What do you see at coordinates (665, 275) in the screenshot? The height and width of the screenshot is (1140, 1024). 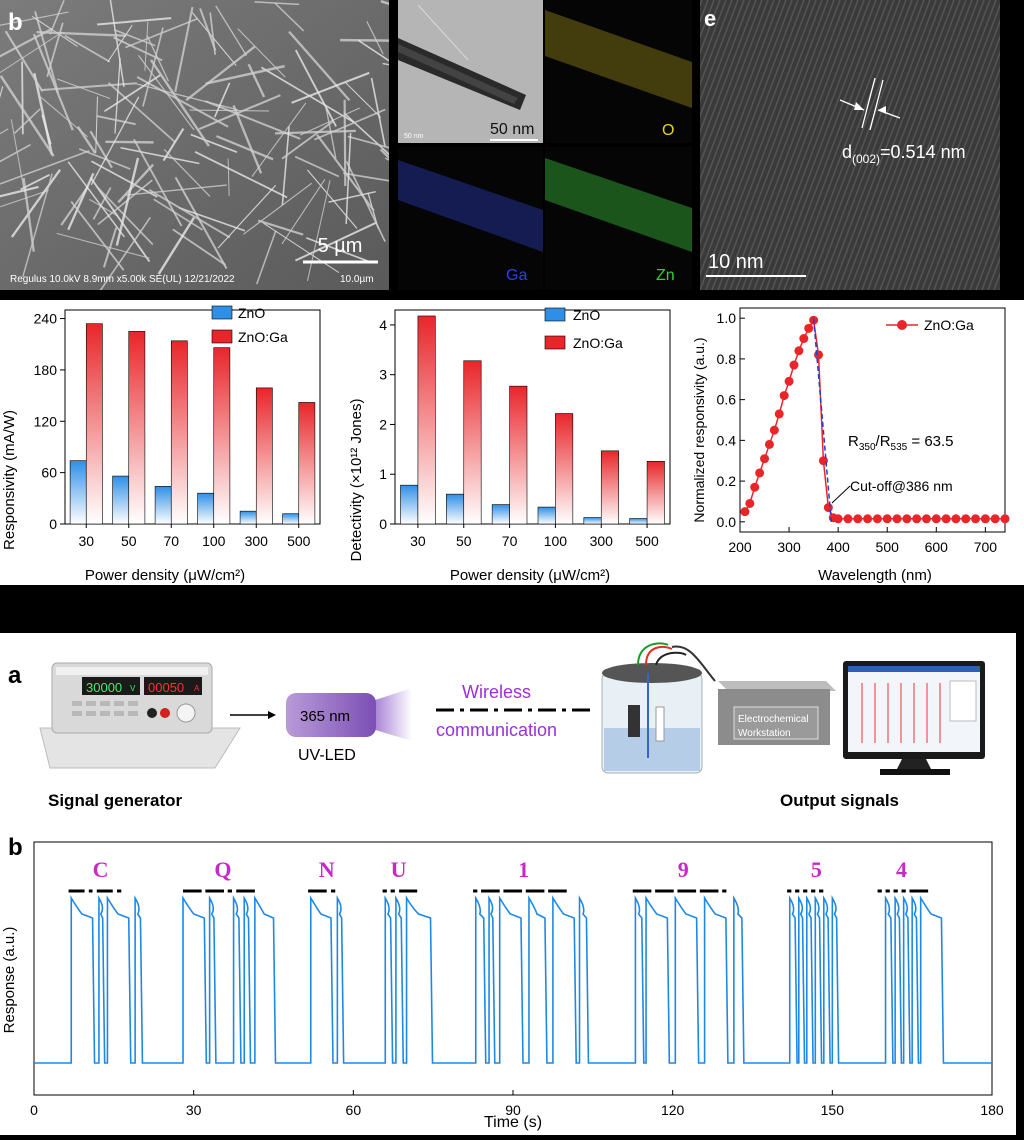 I see `eds-map-Zn-label: Zn` at bounding box center [665, 275].